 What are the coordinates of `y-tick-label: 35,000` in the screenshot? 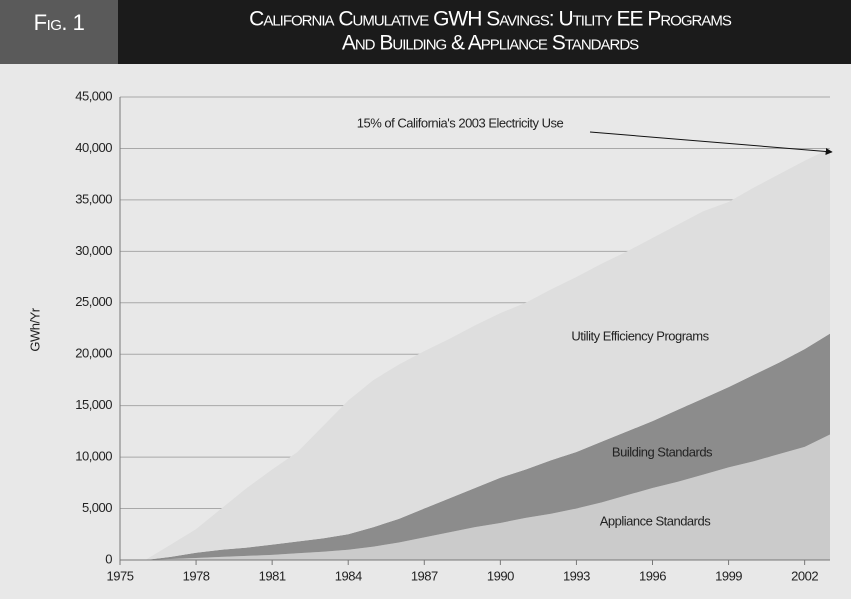 It's located at (93, 198).